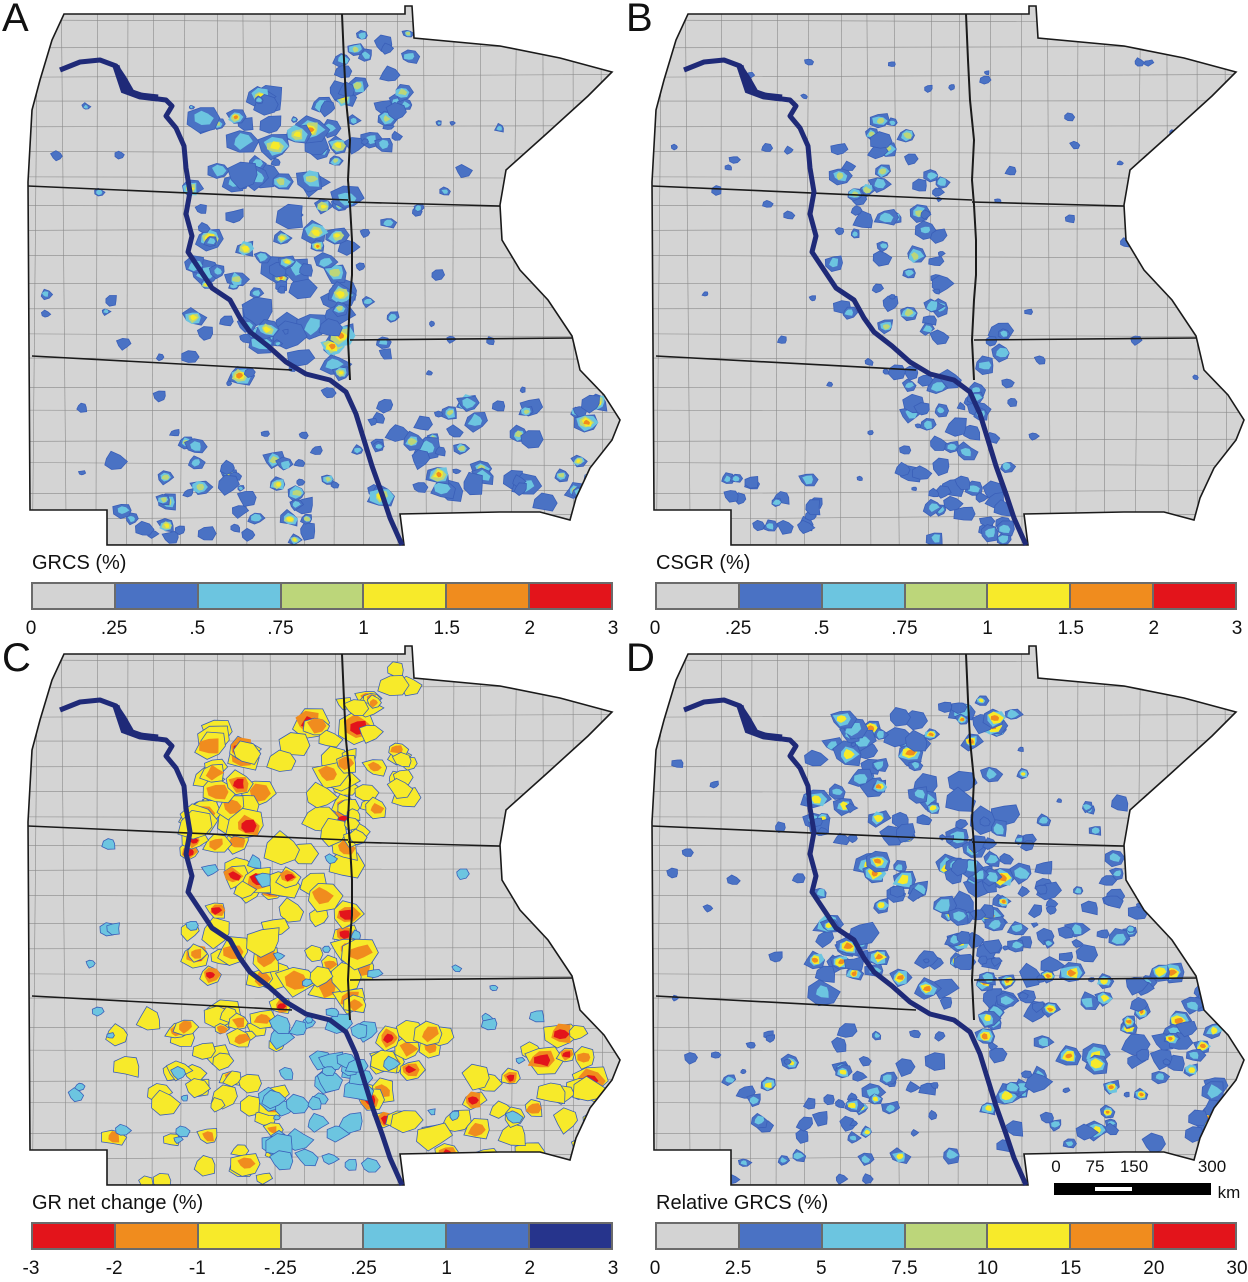 This screenshot has width=1248, height=1282. What do you see at coordinates (640, 658) in the screenshot?
I see `panel-letter: D` at bounding box center [640, 658].